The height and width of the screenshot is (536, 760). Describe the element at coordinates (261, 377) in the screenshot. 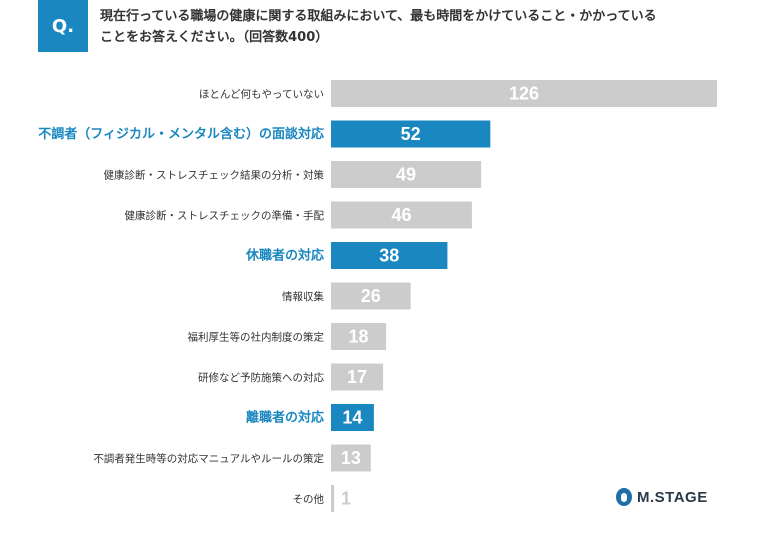

I see `category-label: 研修など予防施策への対応` at that location.